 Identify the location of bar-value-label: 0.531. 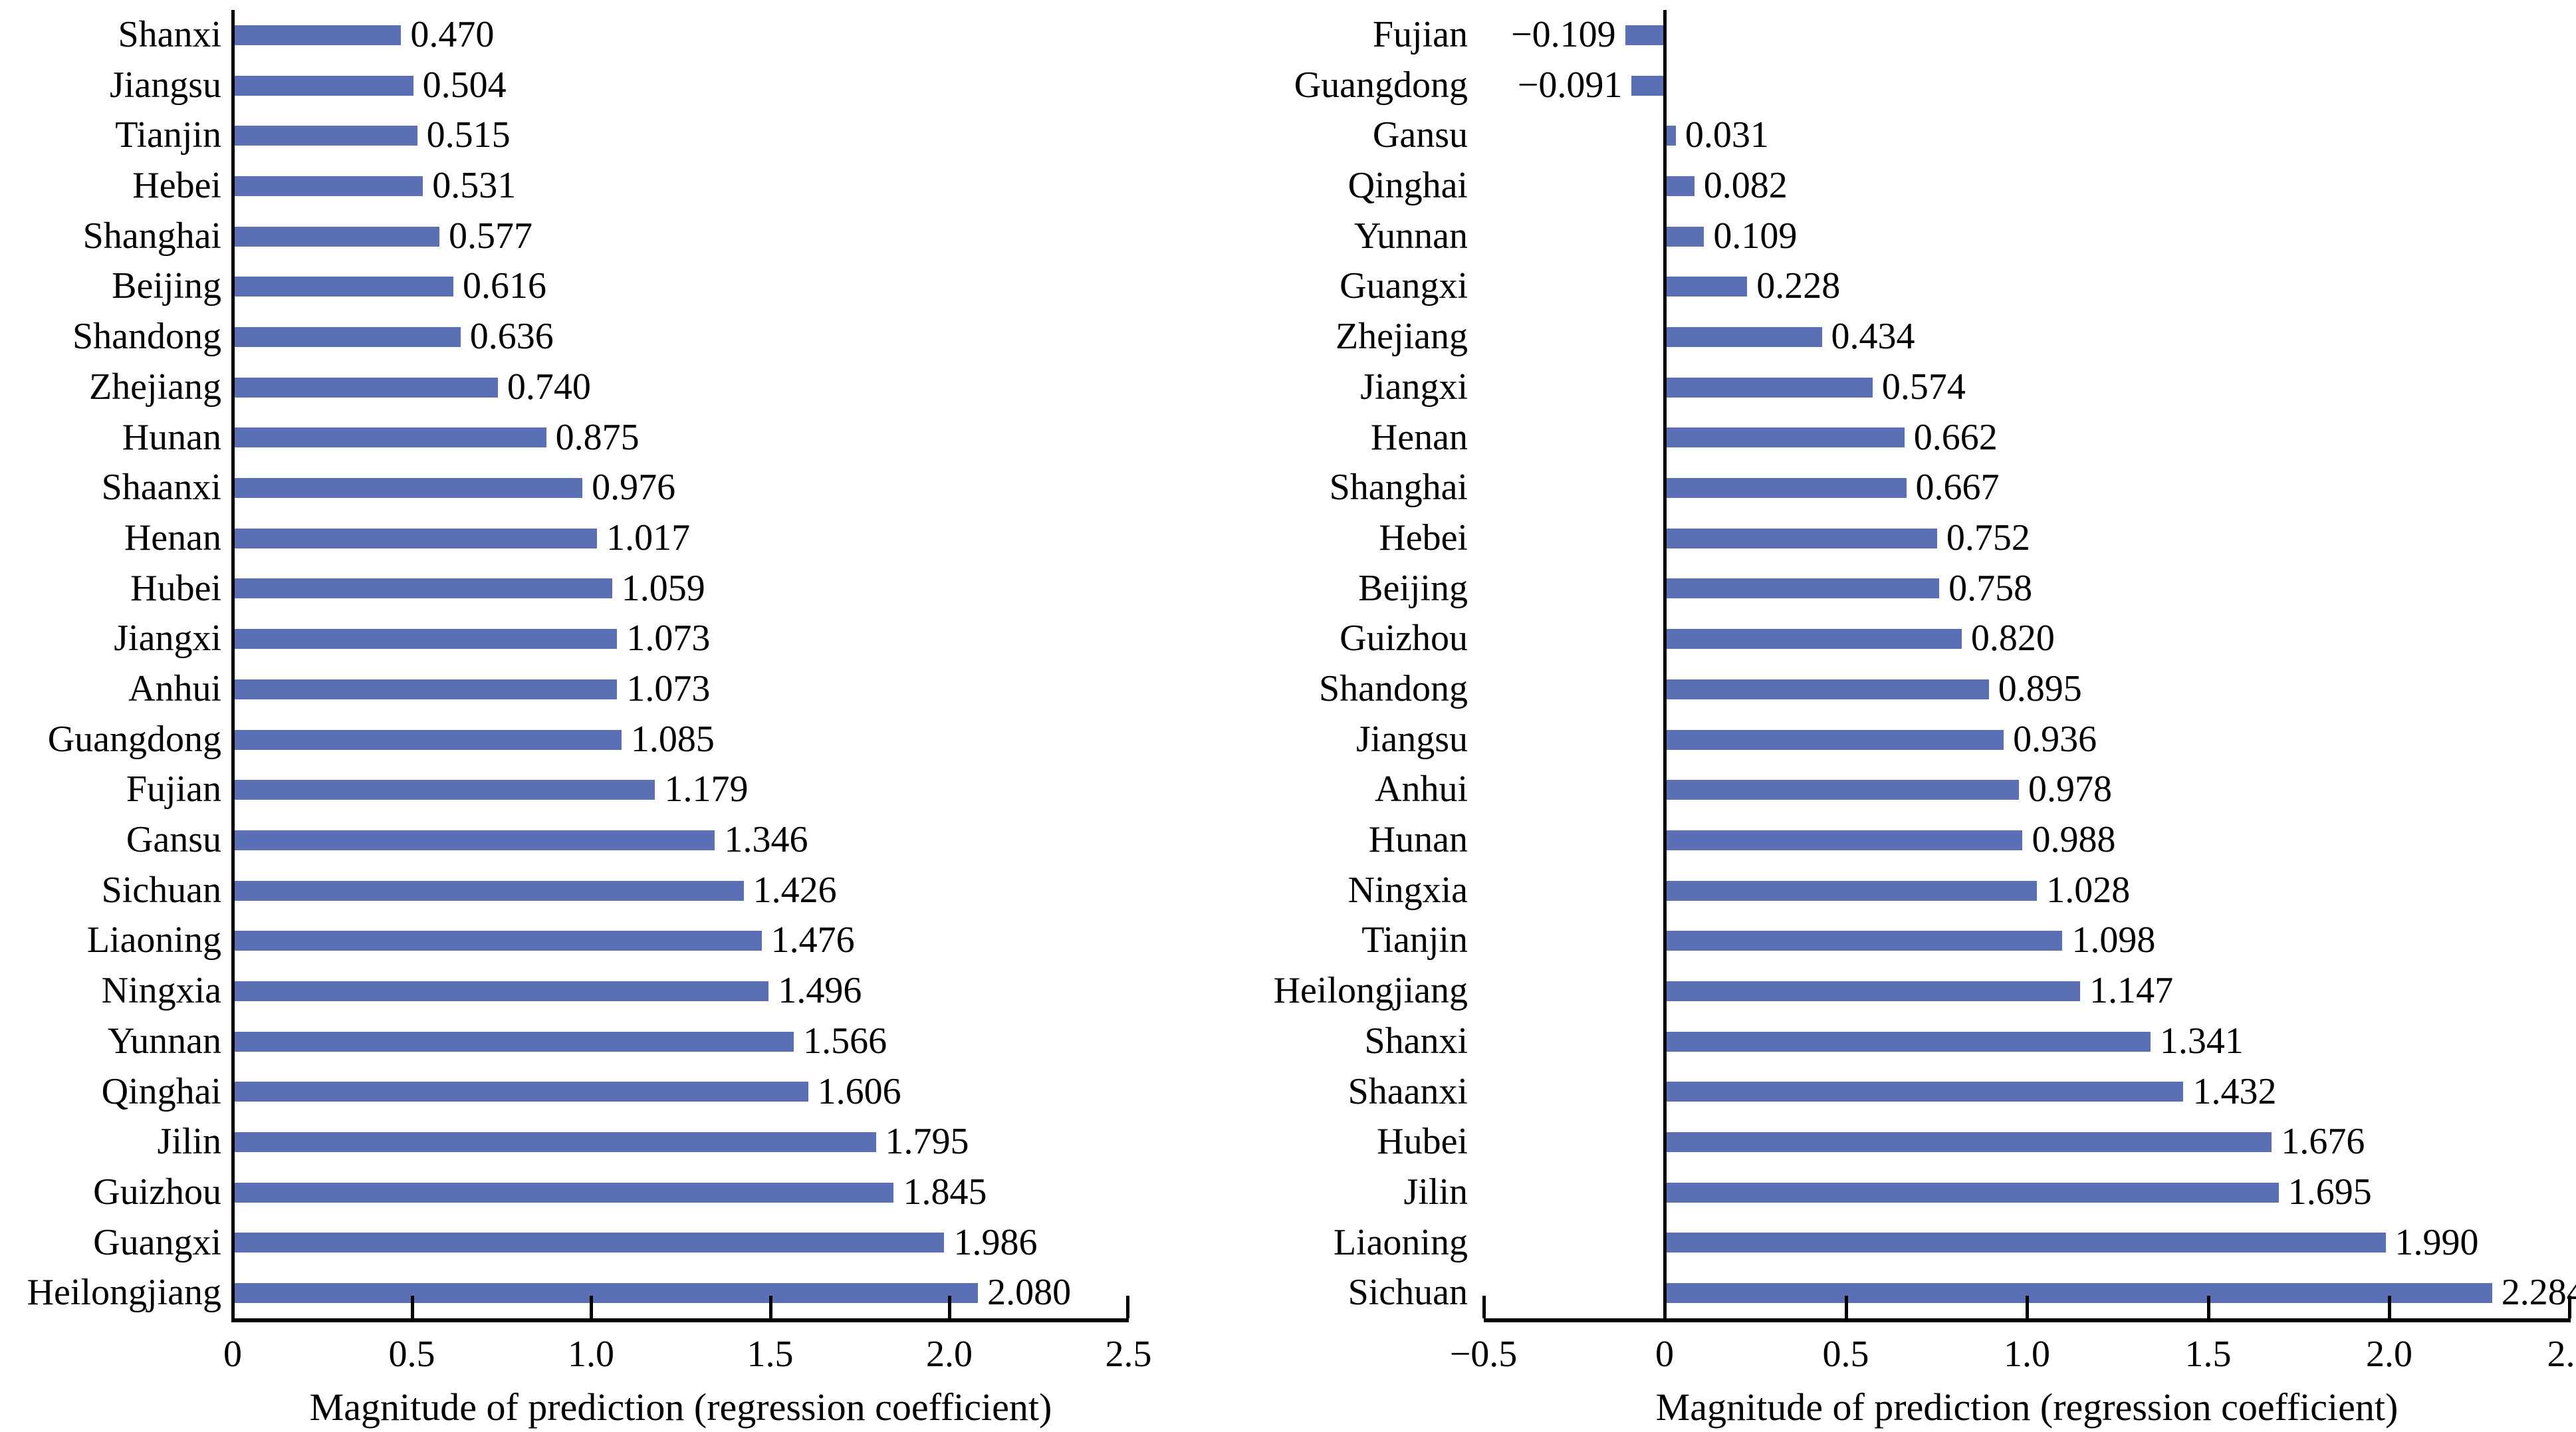
(474, 186).